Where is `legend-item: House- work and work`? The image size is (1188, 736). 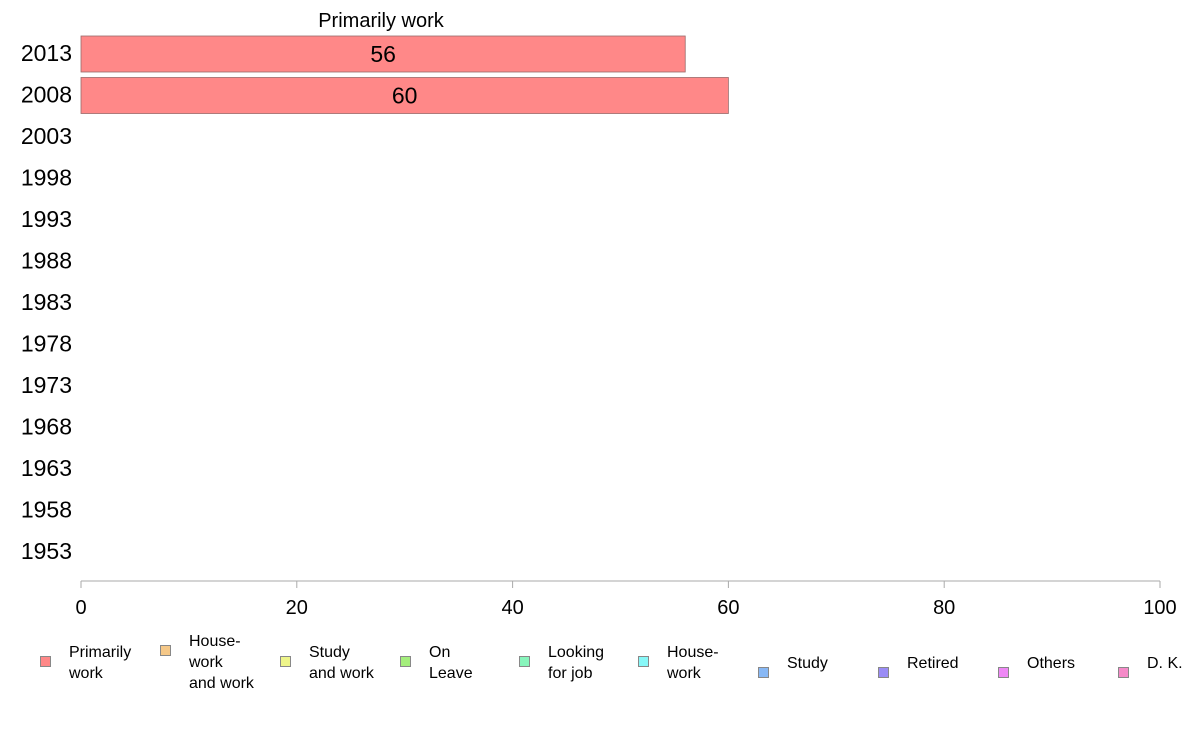
legend-item: House- work and work is located at coordinates (207, 661).